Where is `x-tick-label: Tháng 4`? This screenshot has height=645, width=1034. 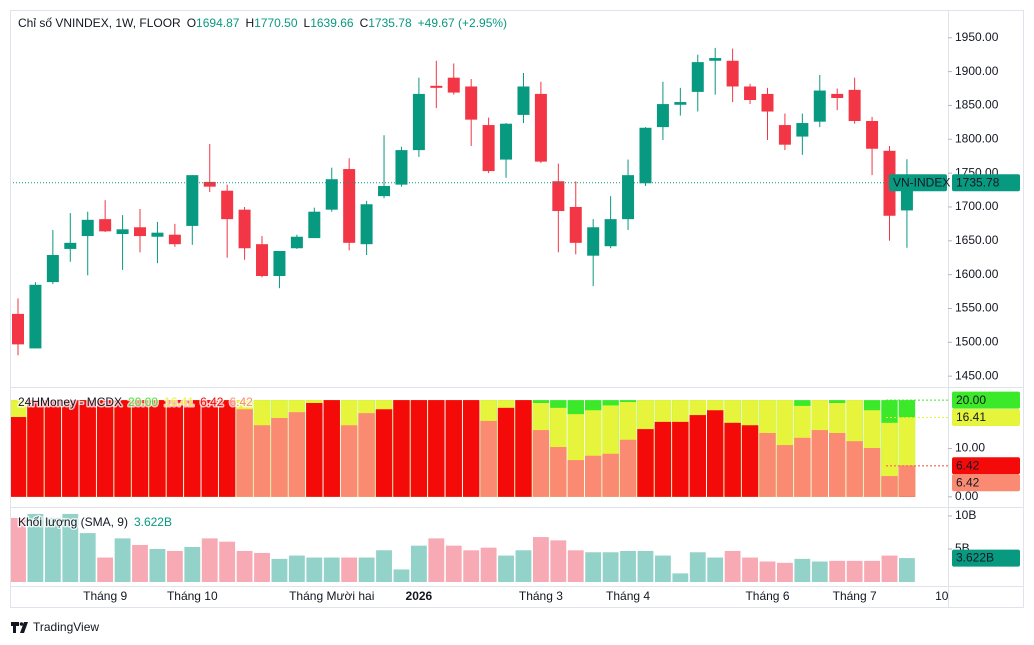
x-tick-label: Tháng 4 is located at coordinates (628, 596).